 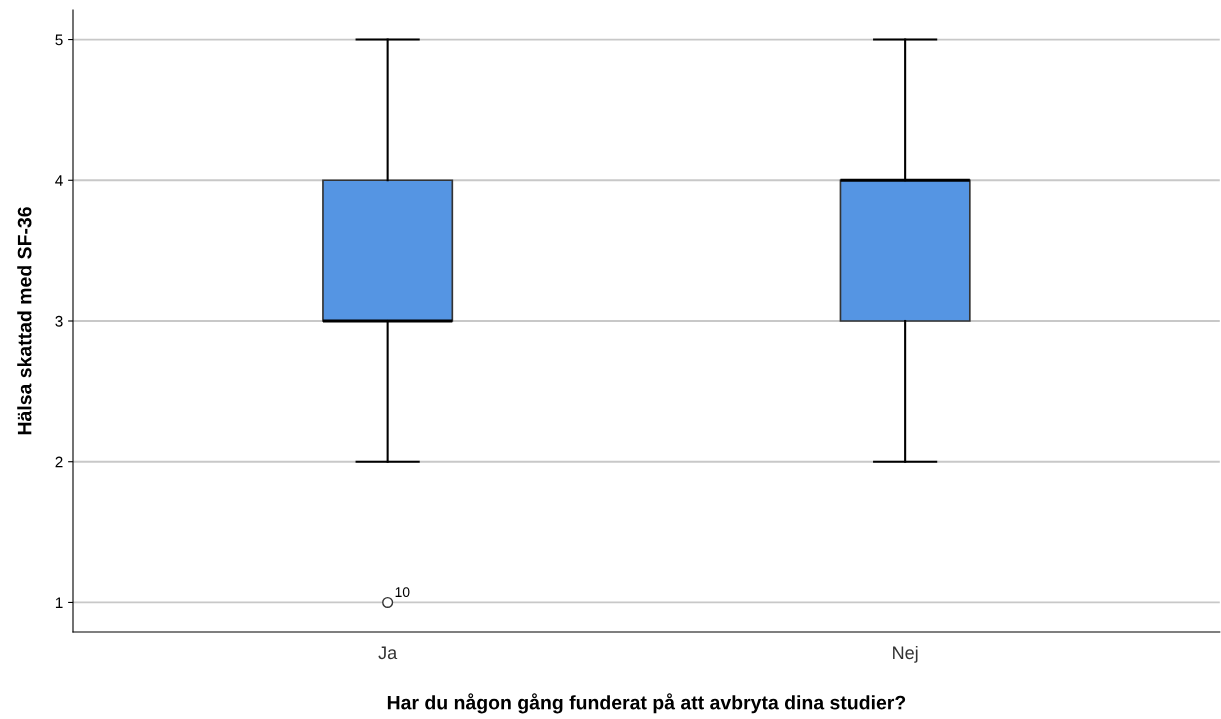 I want to click on y-tick-label: 1, so click(x=59, y=602).